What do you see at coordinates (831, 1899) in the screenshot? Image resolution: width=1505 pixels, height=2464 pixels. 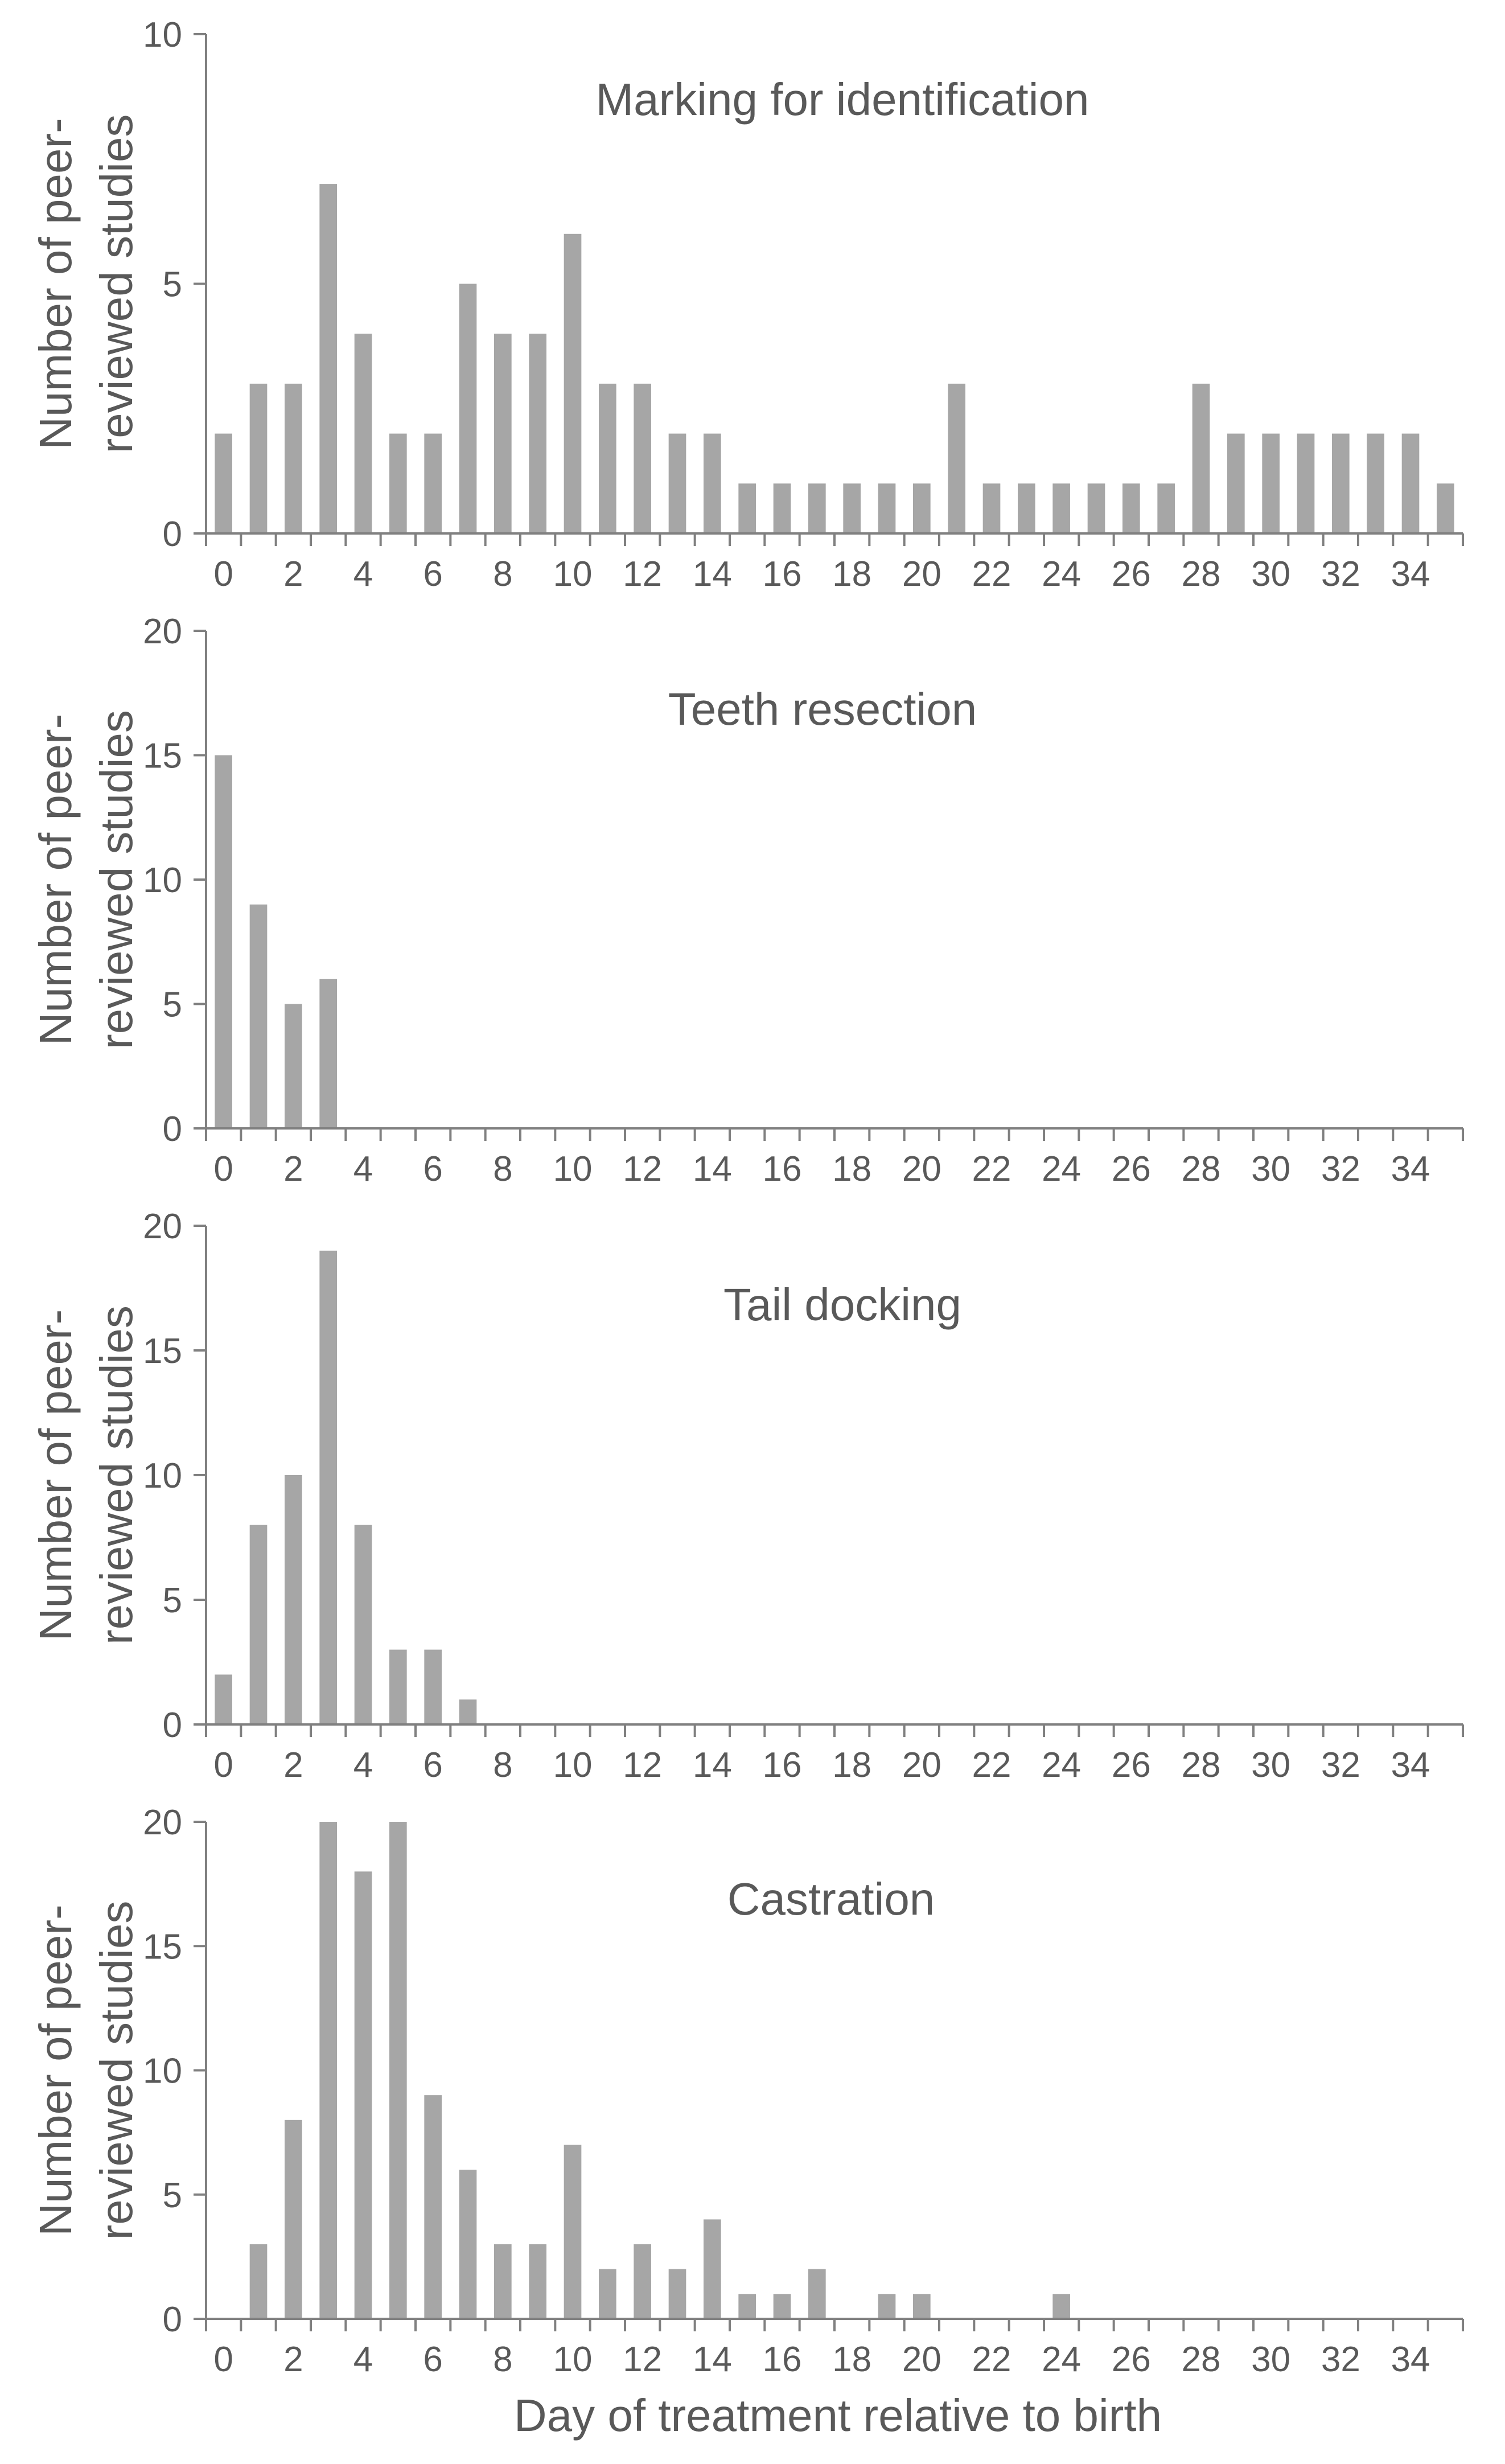 I see `panel-title: Castration` at bounding box center [831, 1899].